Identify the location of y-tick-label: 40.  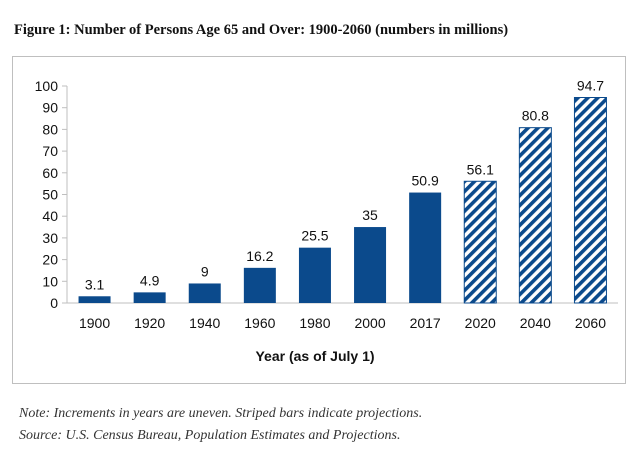
(50, 216).